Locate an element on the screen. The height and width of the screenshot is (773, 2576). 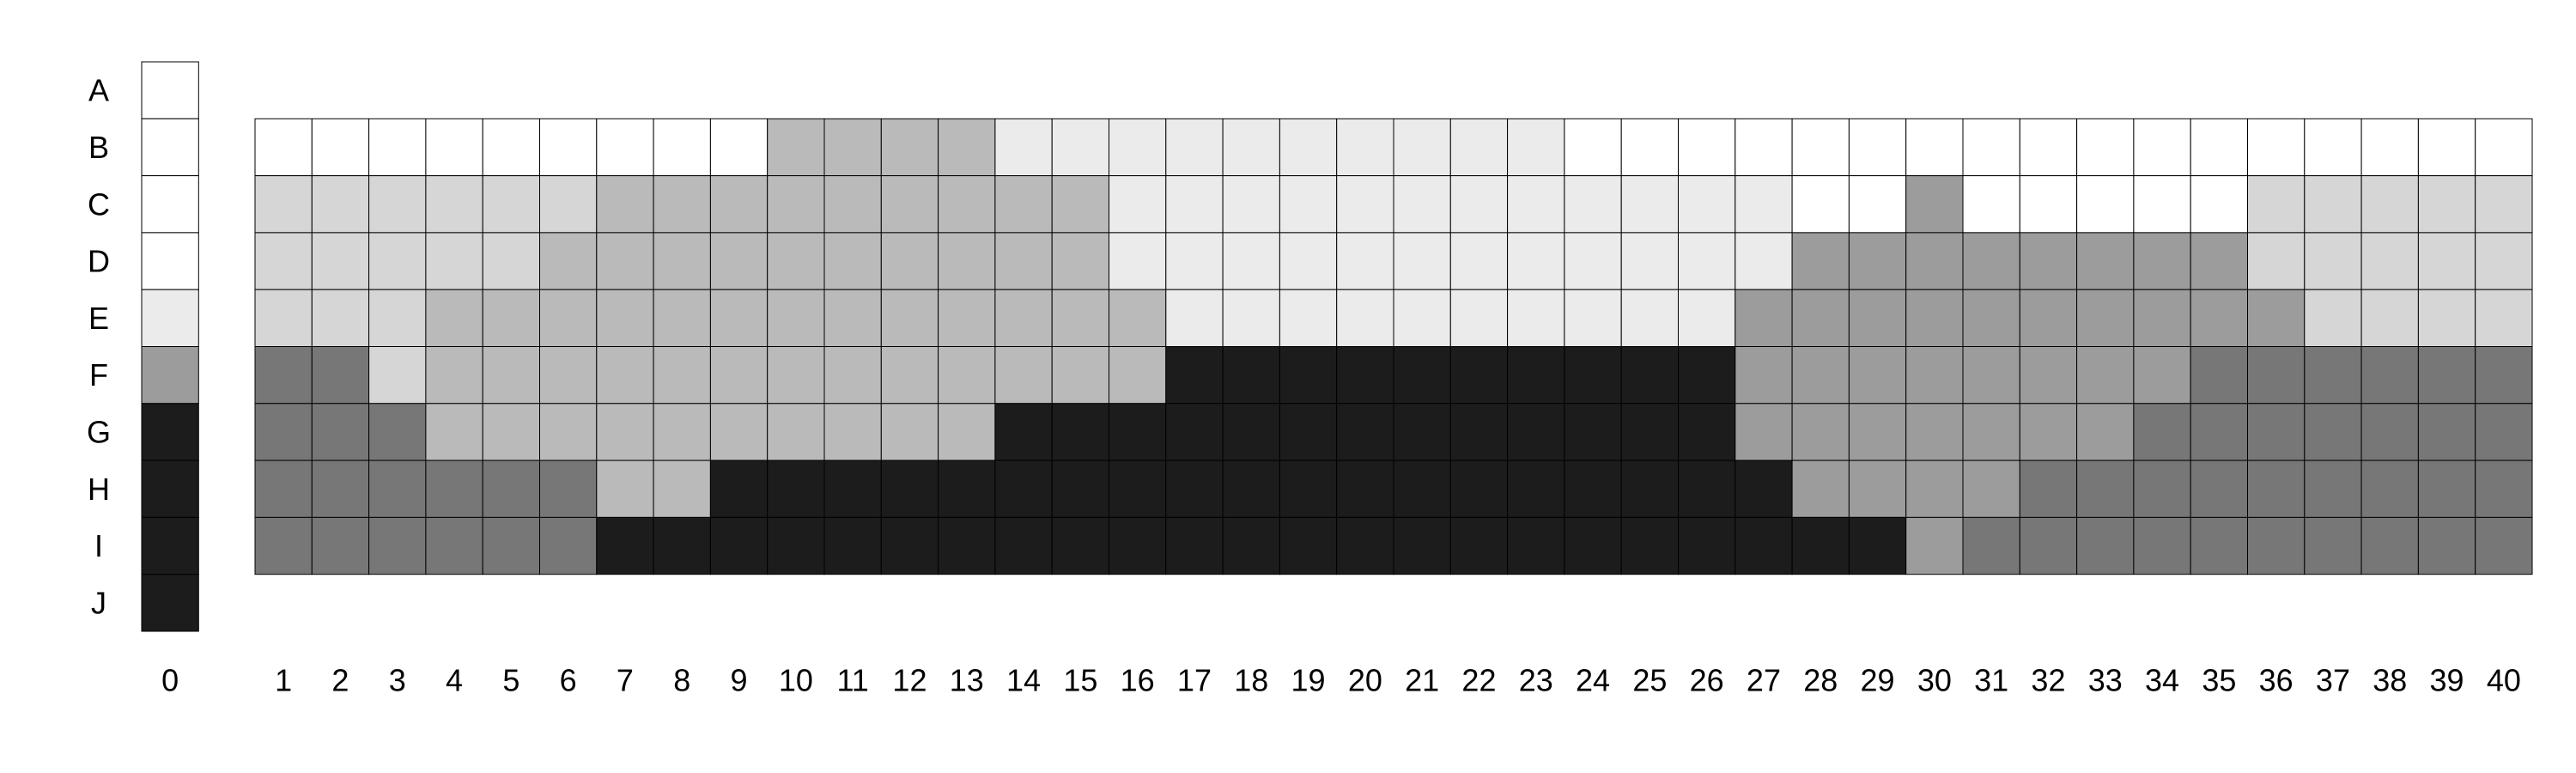
column-label-38: 38 is located at coordinates (2390, 680).